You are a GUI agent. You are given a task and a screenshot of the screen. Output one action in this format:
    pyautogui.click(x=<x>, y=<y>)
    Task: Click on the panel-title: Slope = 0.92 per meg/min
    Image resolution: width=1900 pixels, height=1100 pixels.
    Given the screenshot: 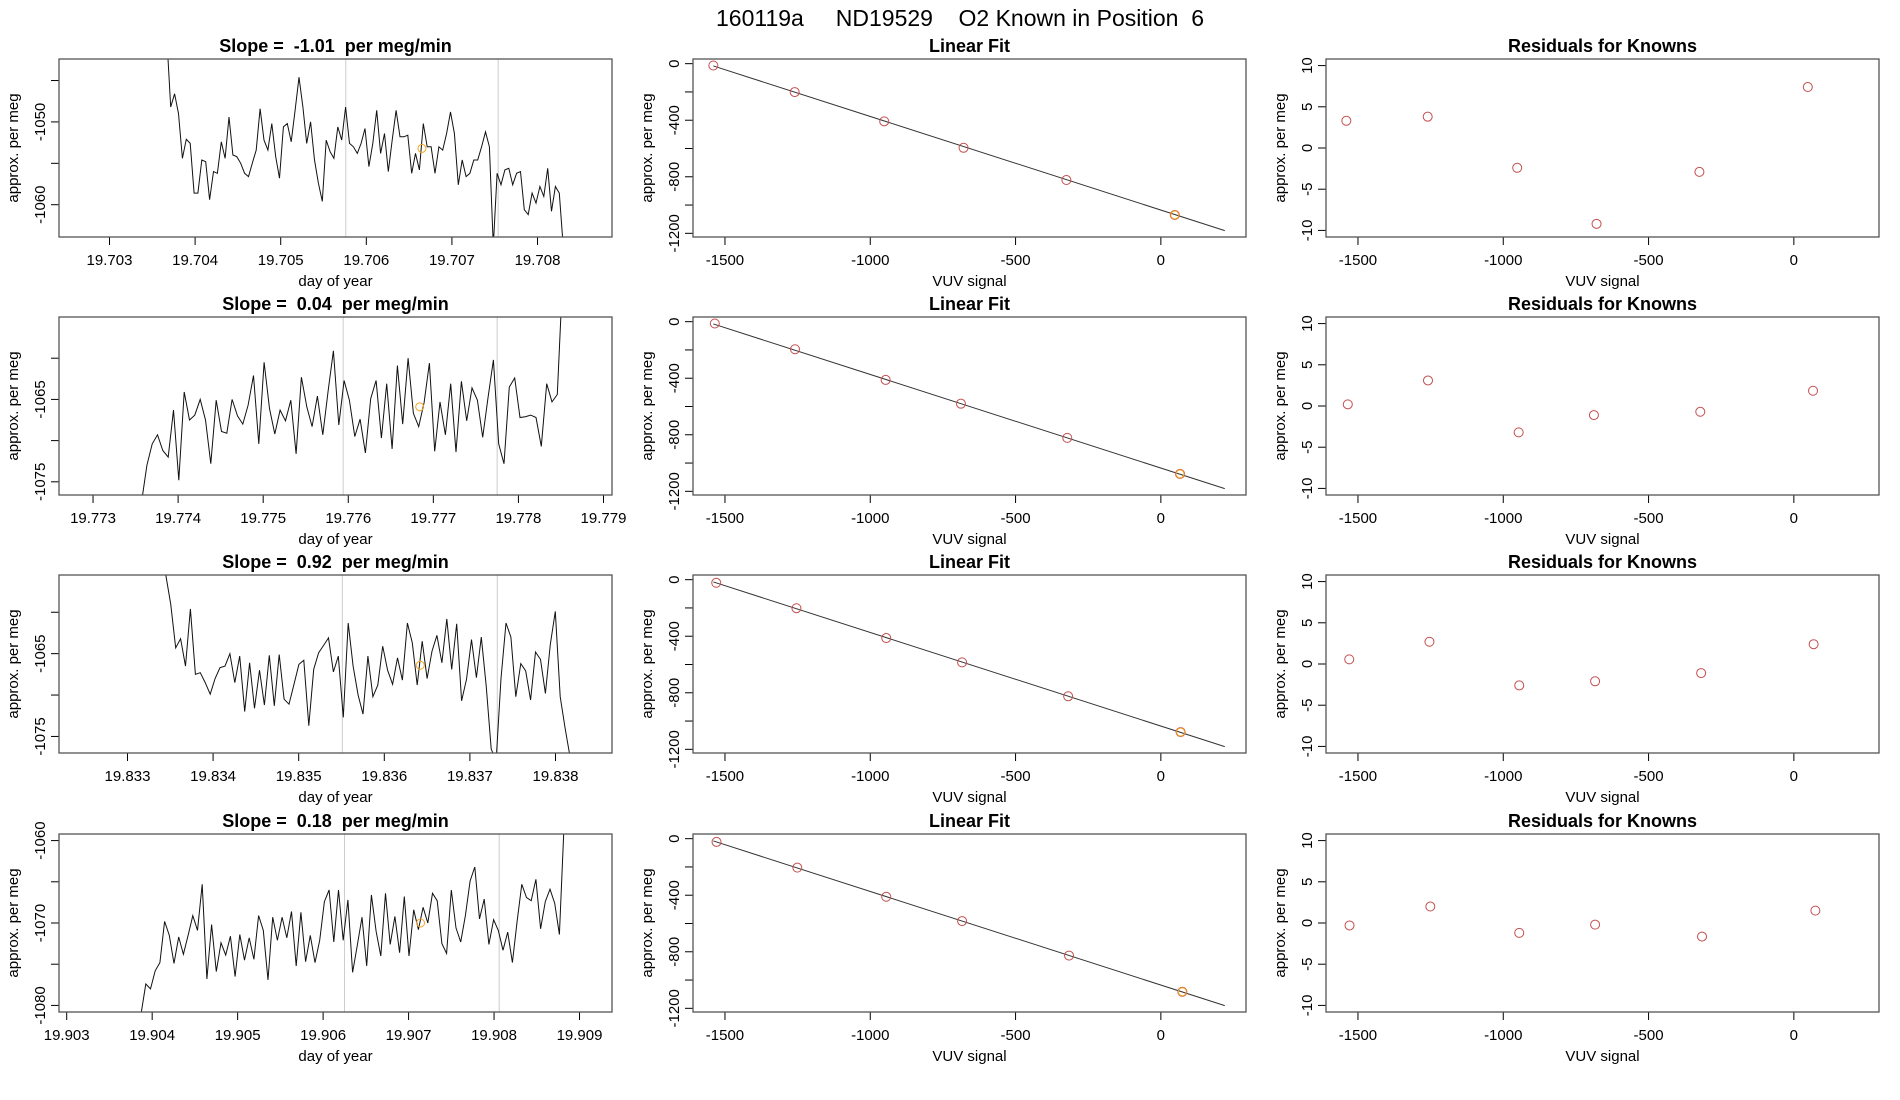 What is the action you would take?
    pyautogui.click(x=335, y=562)
    